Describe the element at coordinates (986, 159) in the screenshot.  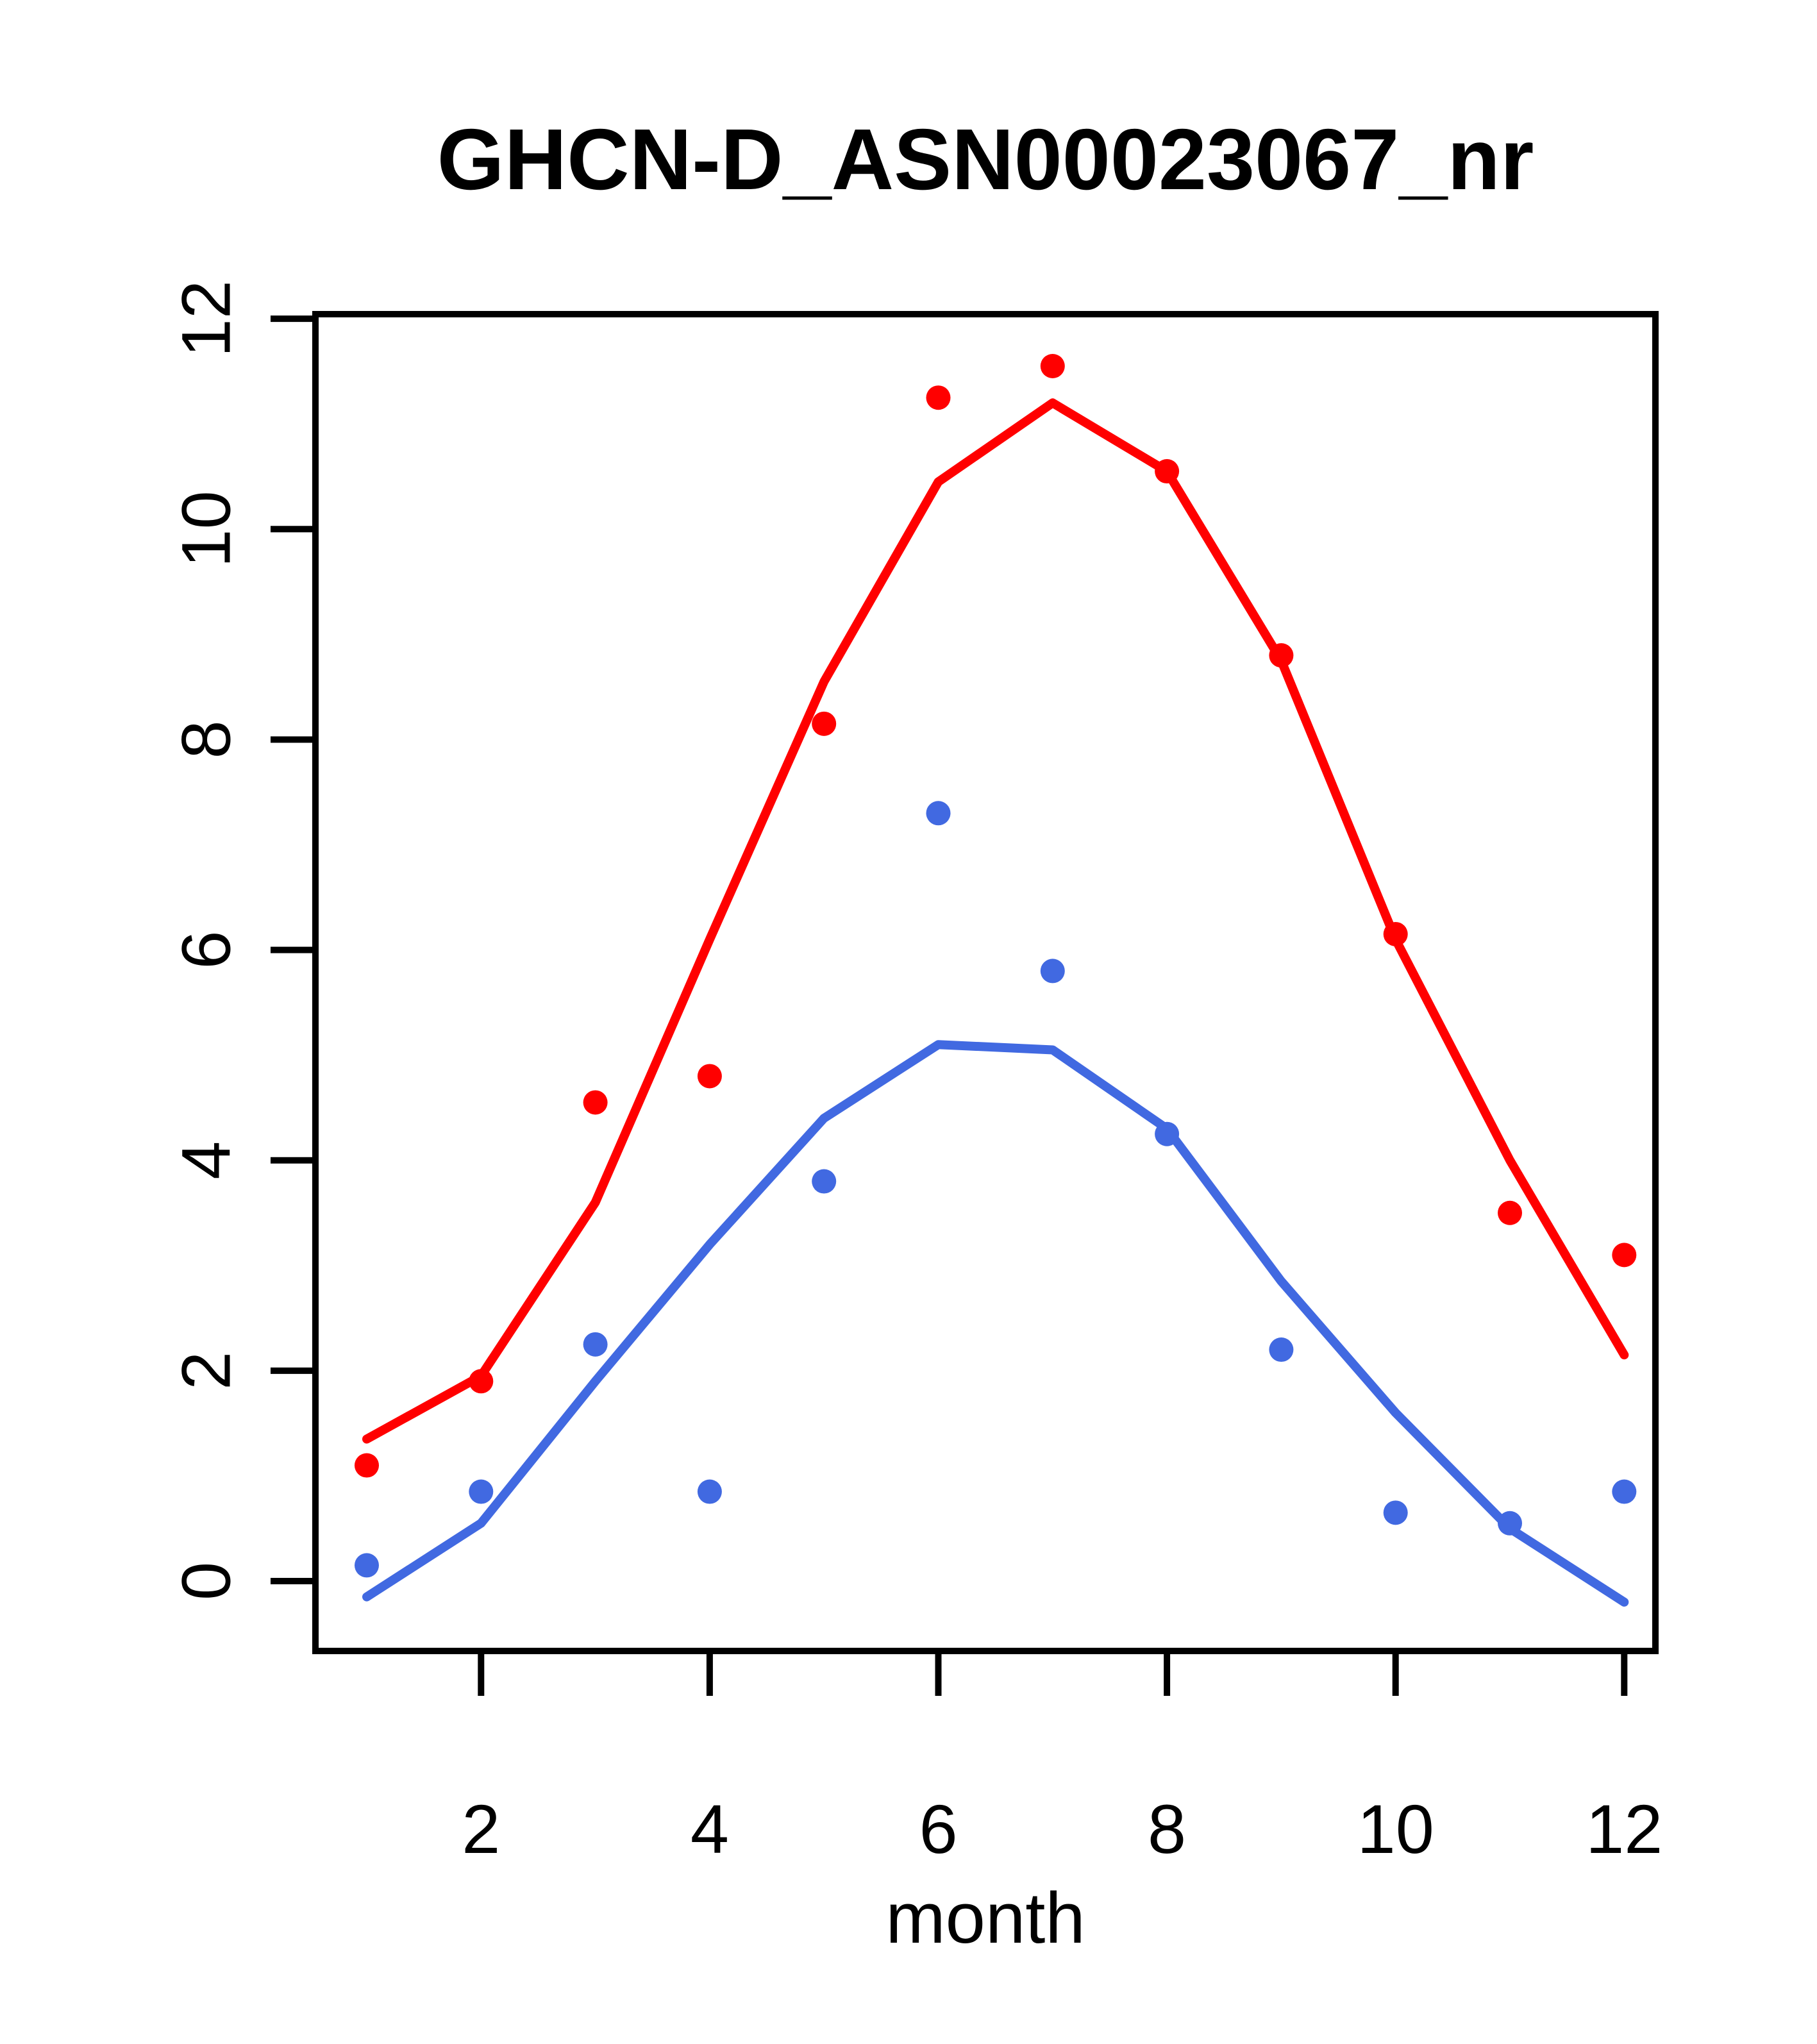
I see `chart-title: GHCN-D_ASN00023067_nr` at that location.